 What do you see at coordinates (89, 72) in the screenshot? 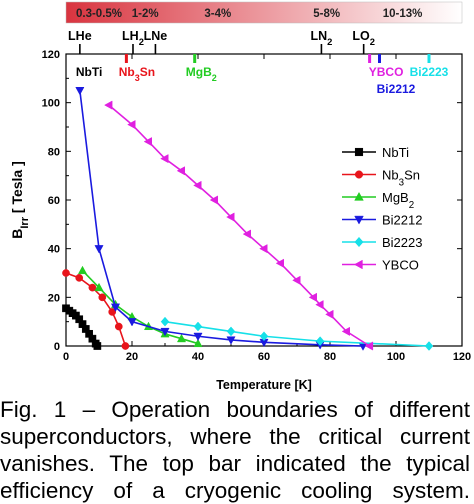
I see `tc-label: NbTi` at bounding box center [89, 72].